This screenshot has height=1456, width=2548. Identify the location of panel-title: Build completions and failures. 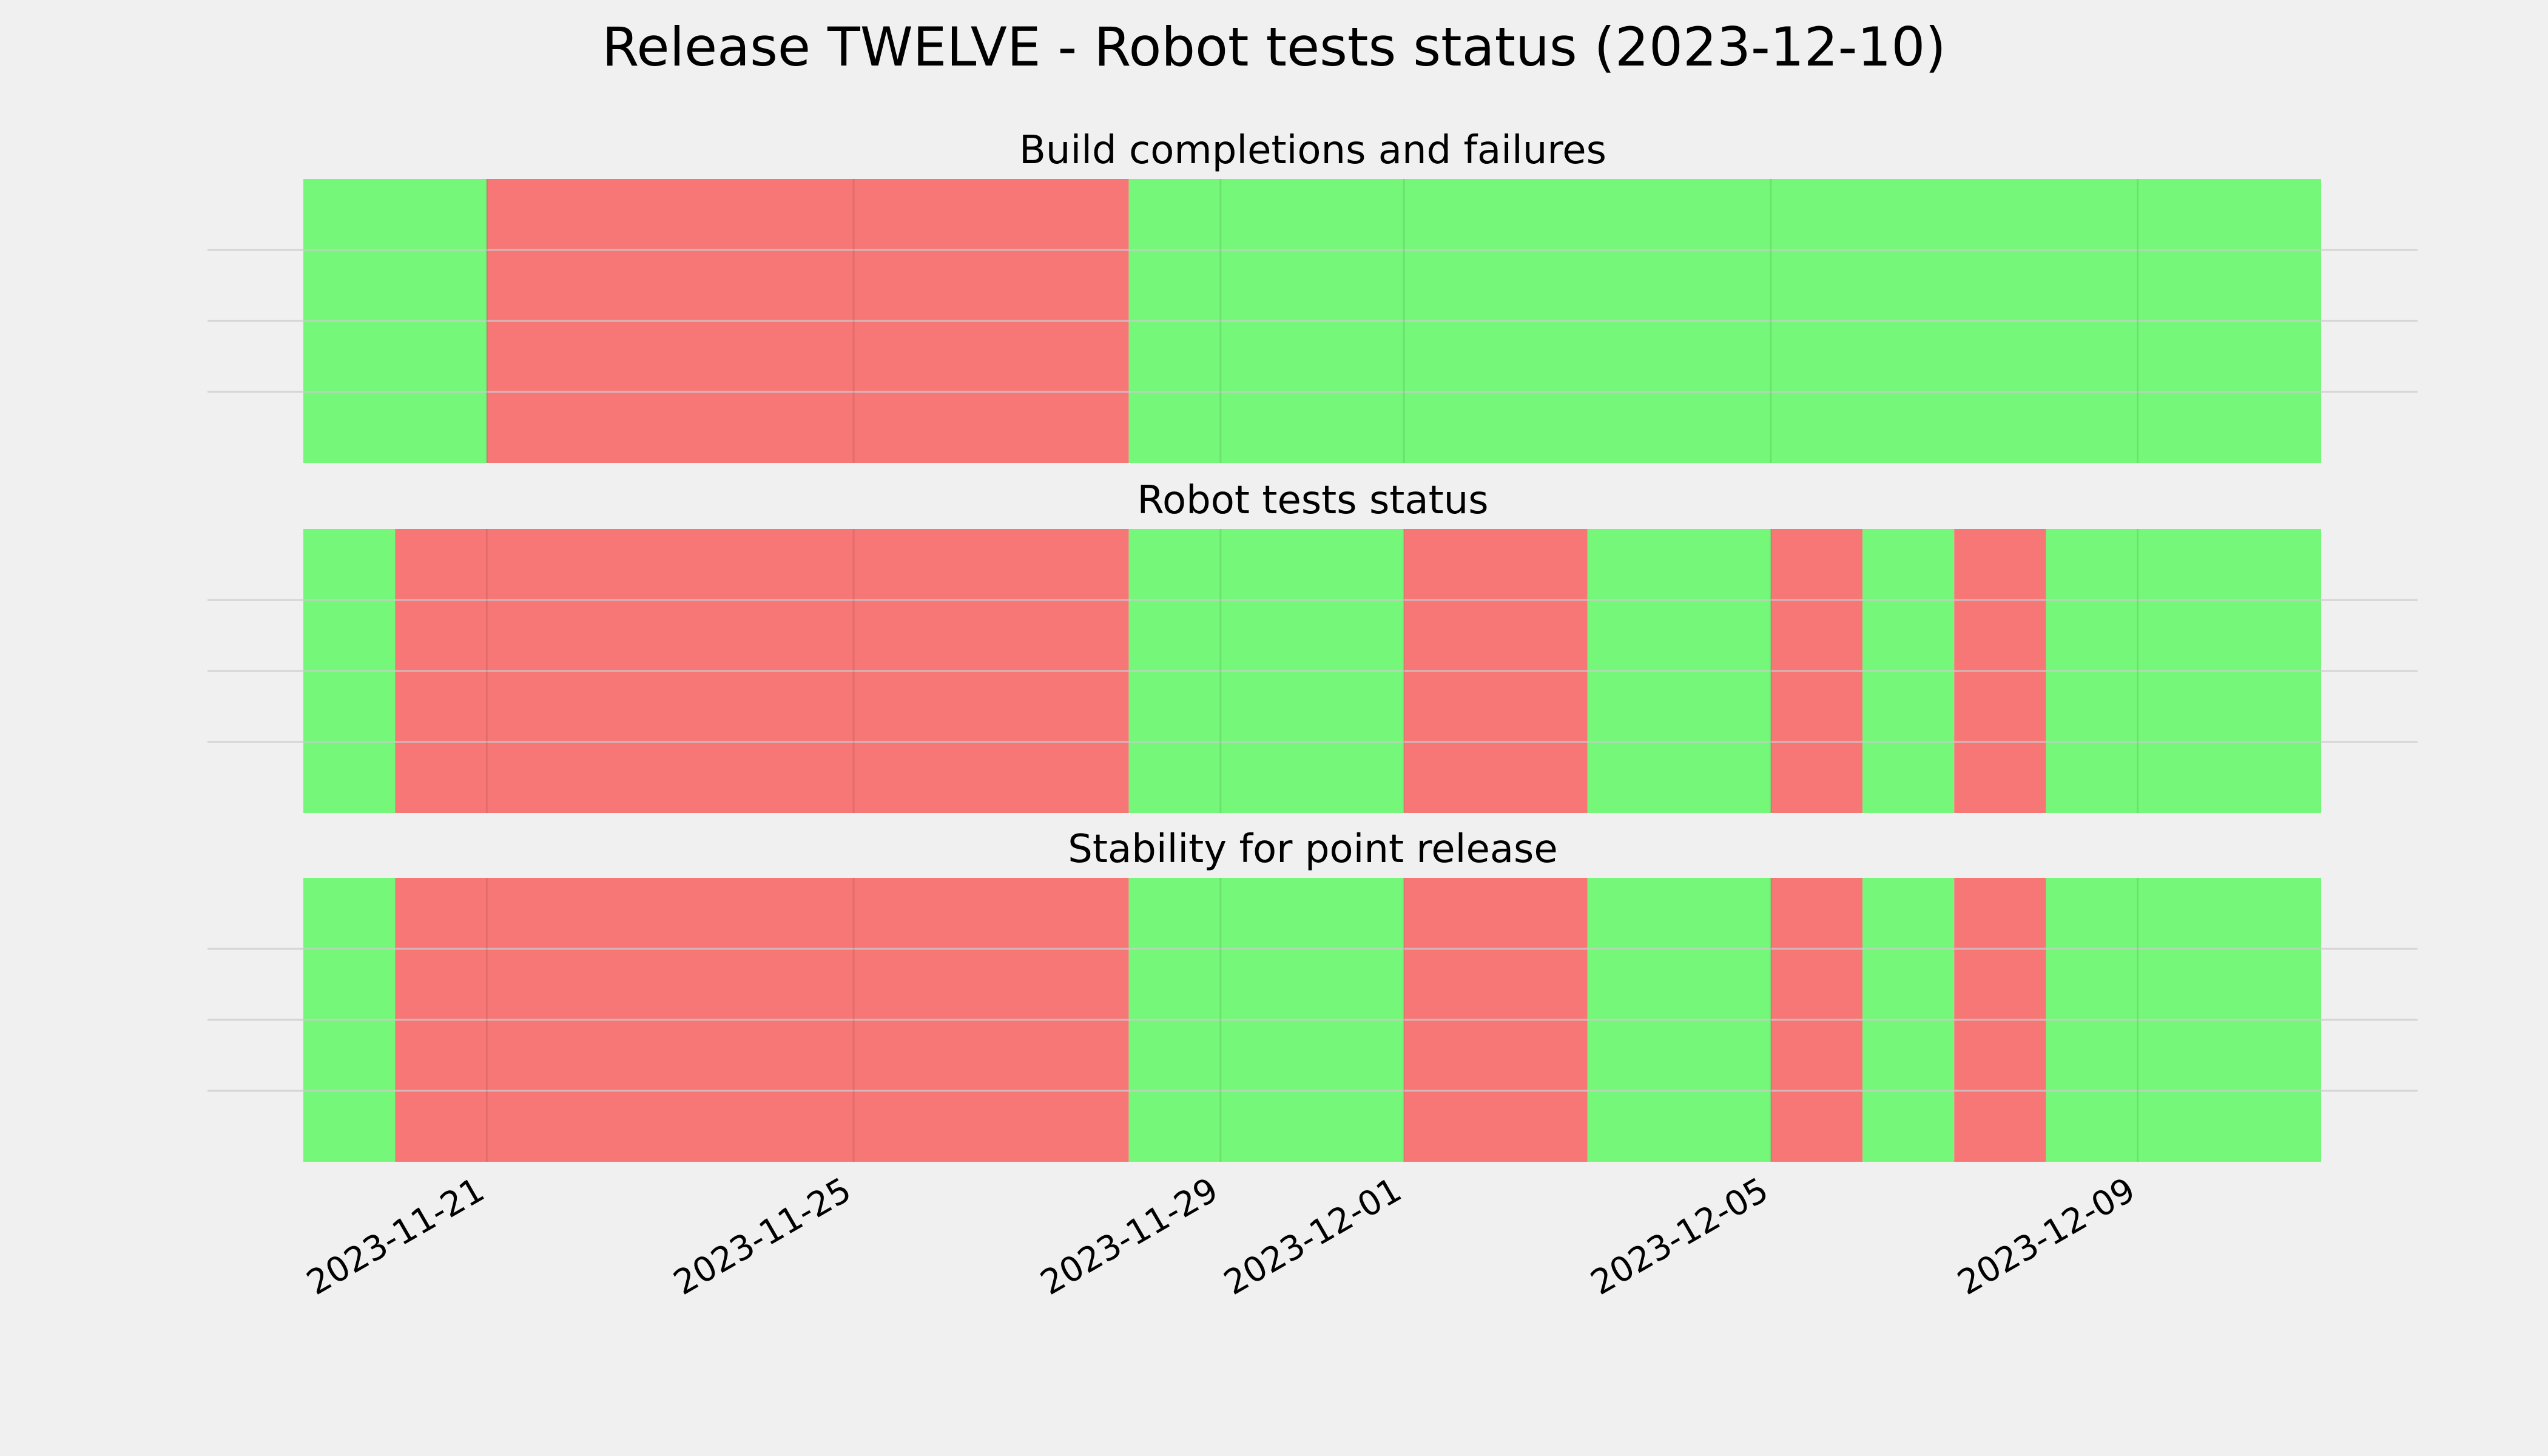
(1312, 150).